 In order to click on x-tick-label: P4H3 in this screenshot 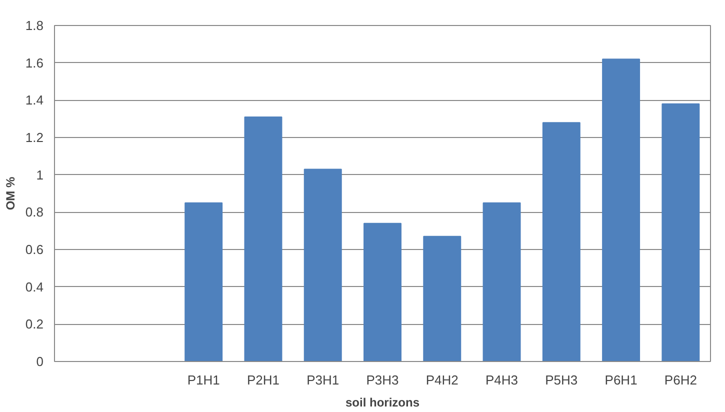, I will do `click(502, 380)`.